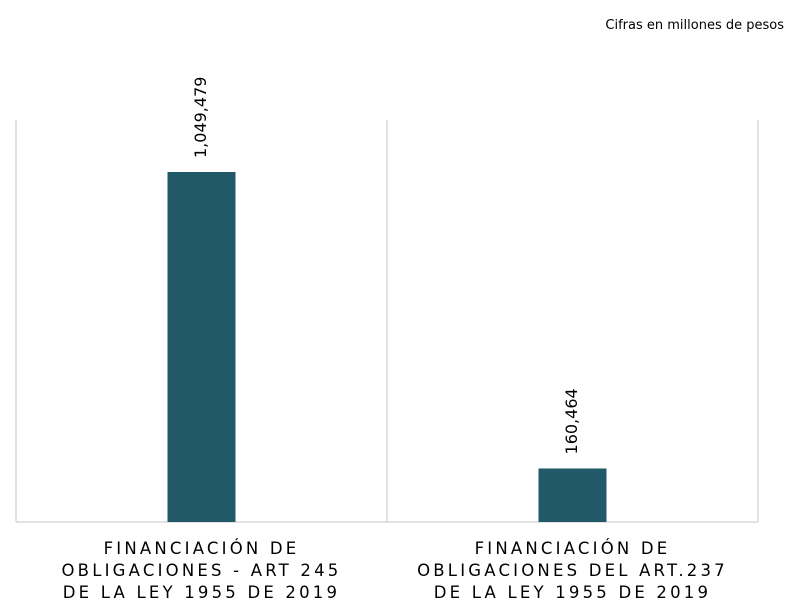 This screenshot has height=608, width=790. What do you see at coordinates (571, 421) in the screenshot?
I see `value-label: 160,464` at bounding box center [571, 421].